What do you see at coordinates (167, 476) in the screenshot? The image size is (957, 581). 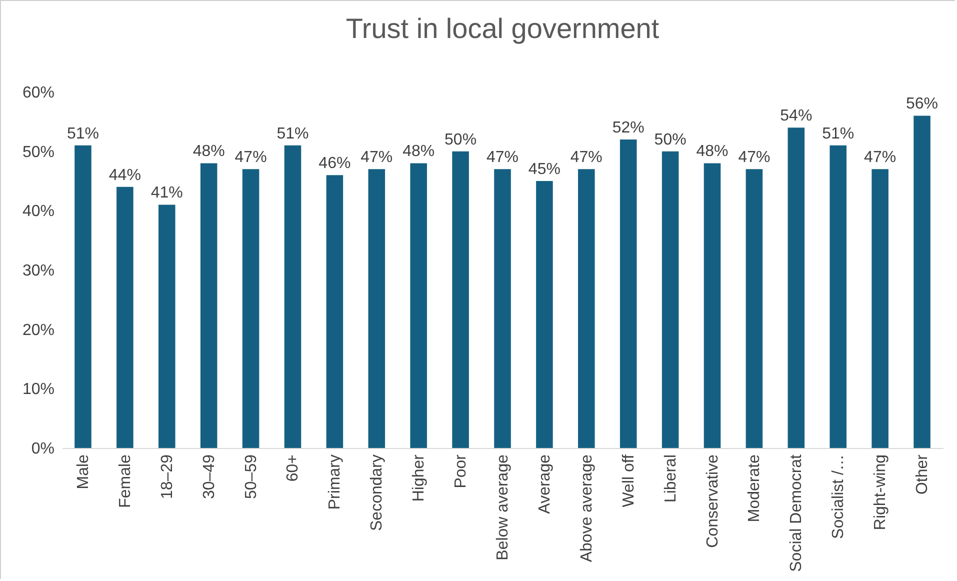 I see `x-tick-label: 18–29` at bounding box center [167, 476].